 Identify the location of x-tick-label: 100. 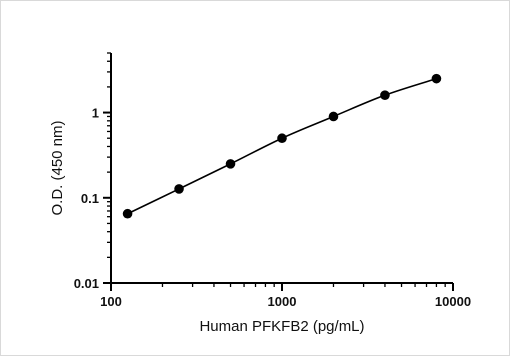
(111, 301).